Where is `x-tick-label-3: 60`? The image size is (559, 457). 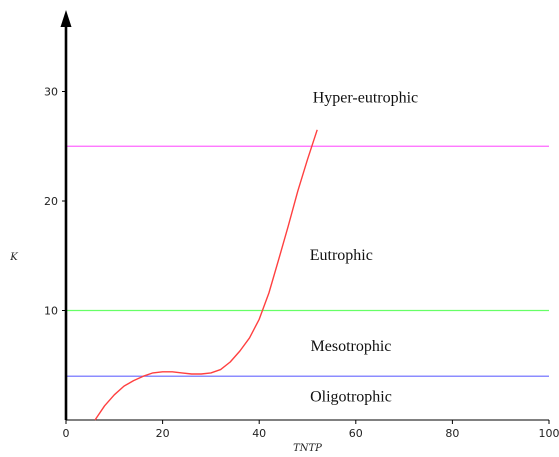 x-tick-label-3: 60 is located at coordinates (356, 433).